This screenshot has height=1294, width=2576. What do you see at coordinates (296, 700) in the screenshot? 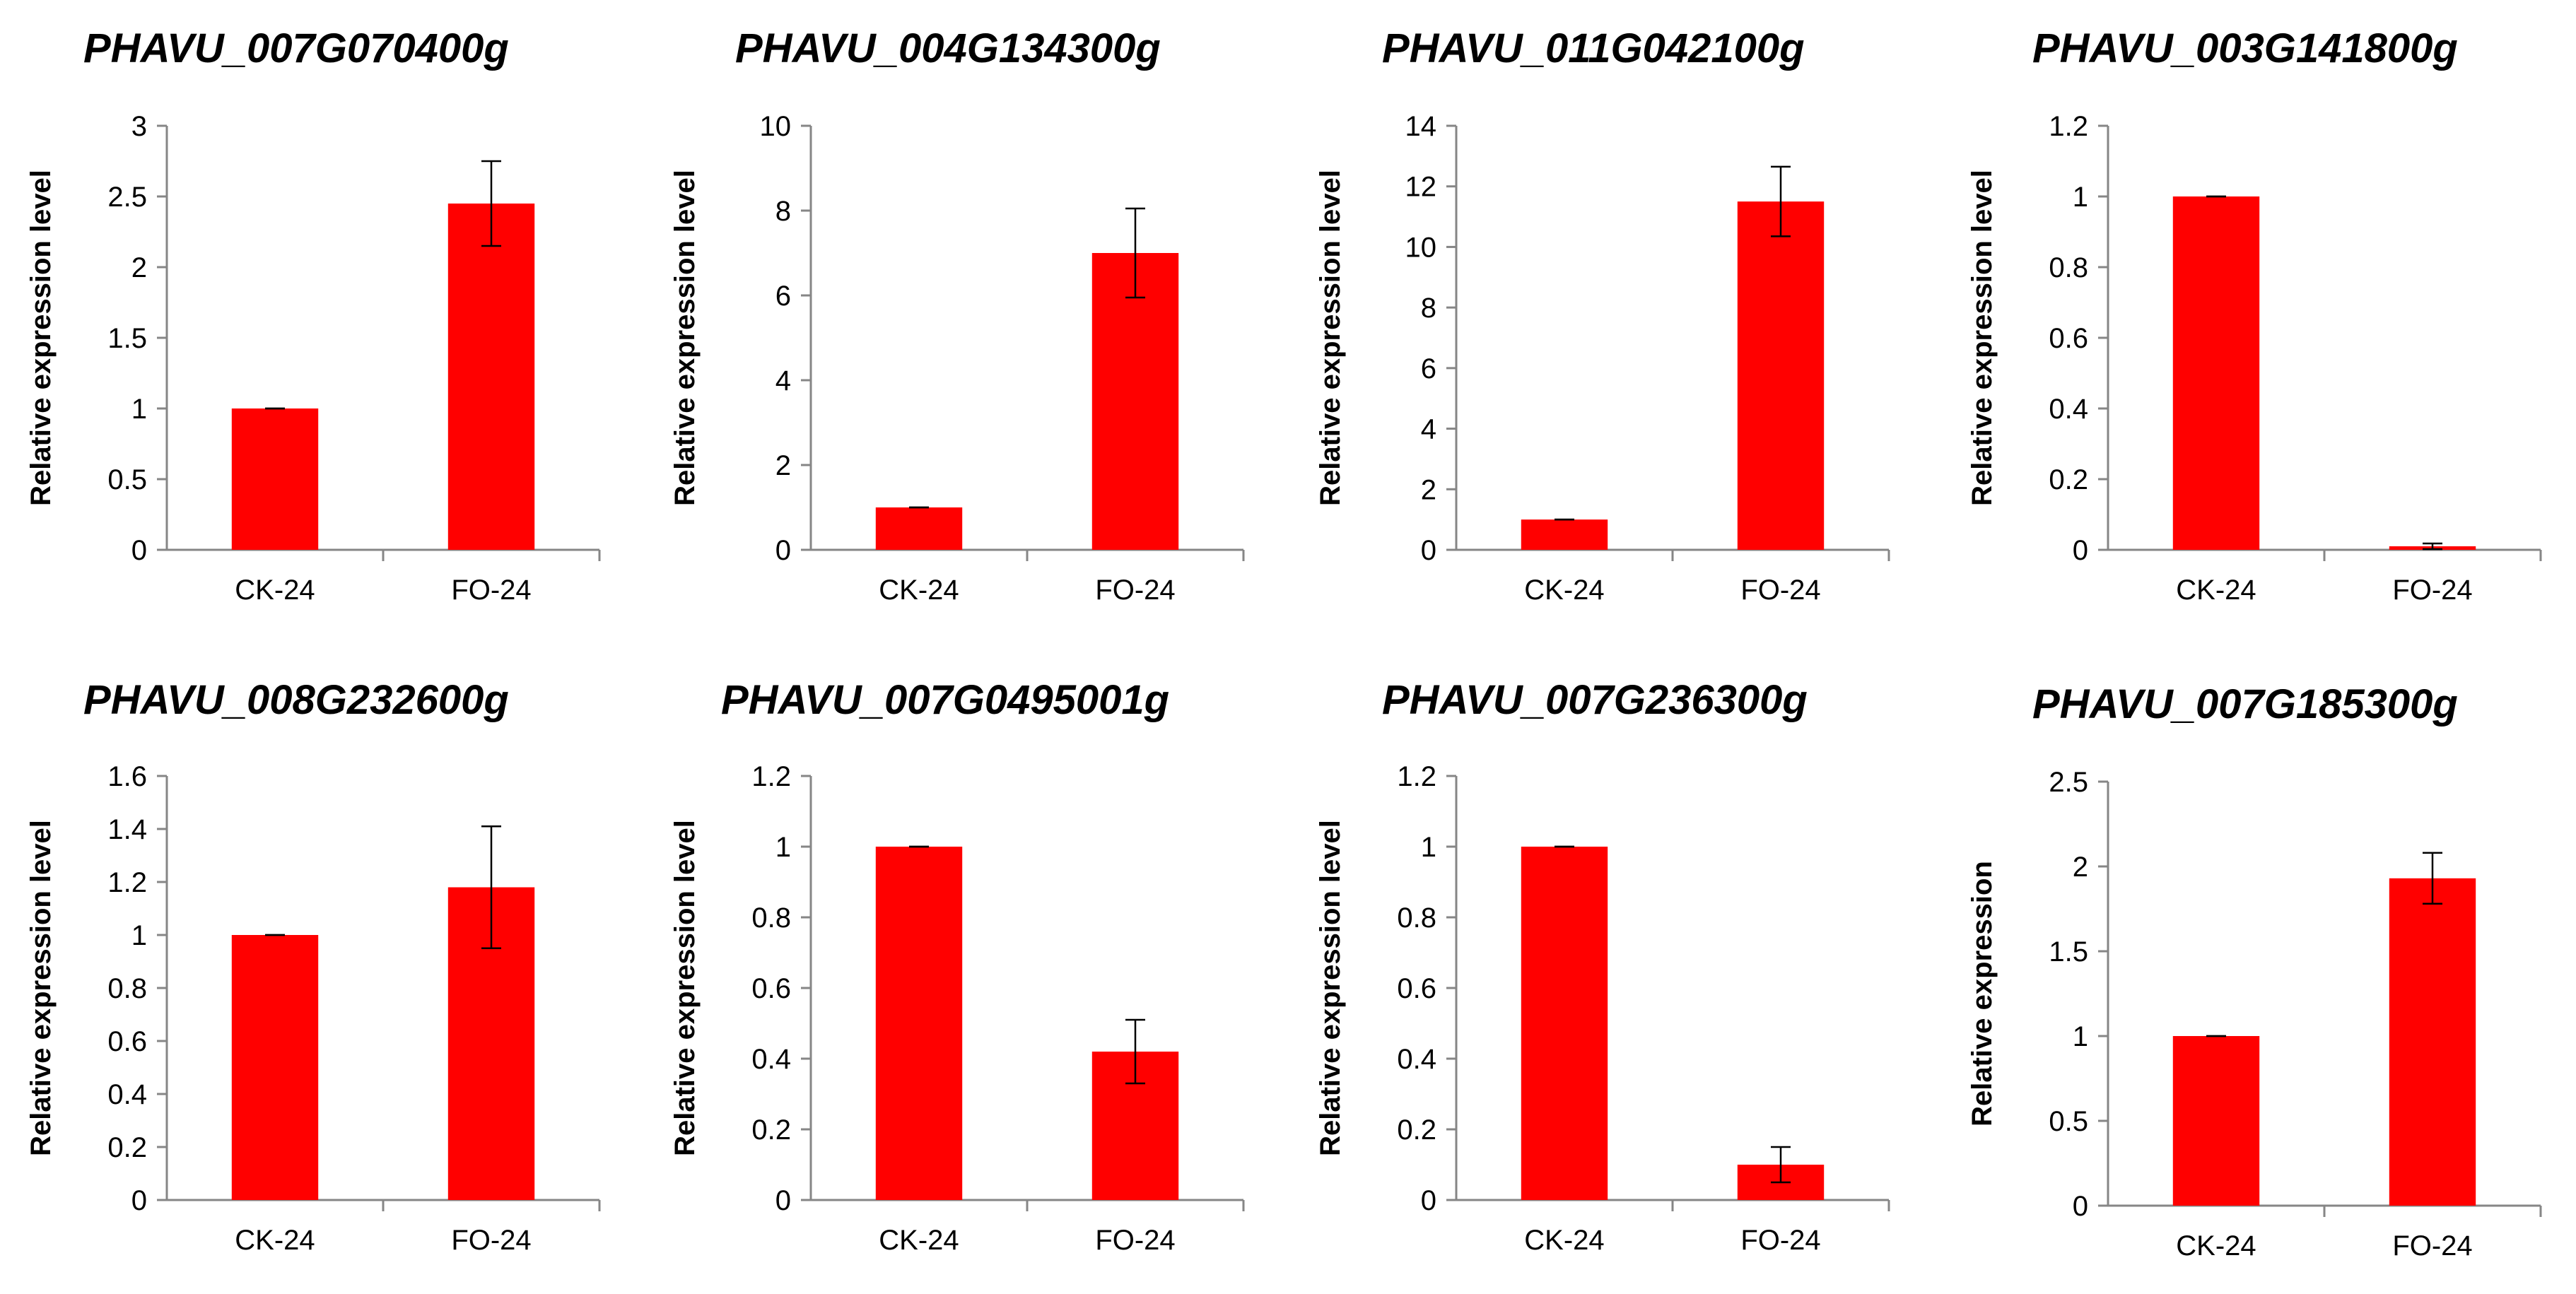
I see `chart-title: PHAVU_008G232600g` at bounding box center [296, 700].